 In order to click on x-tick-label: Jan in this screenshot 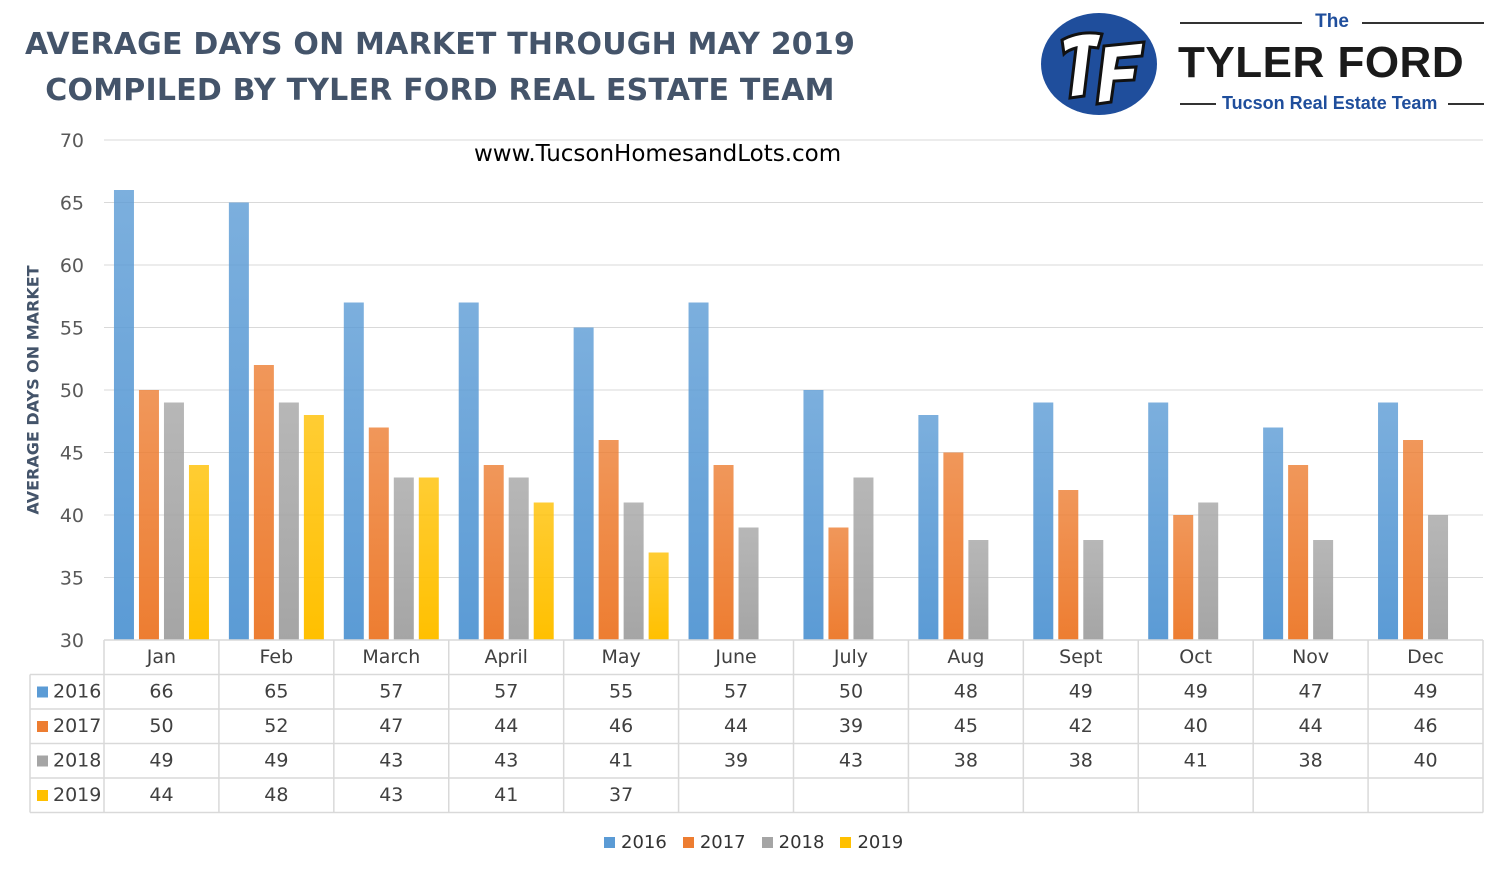, I will do `click(161, 657)`.